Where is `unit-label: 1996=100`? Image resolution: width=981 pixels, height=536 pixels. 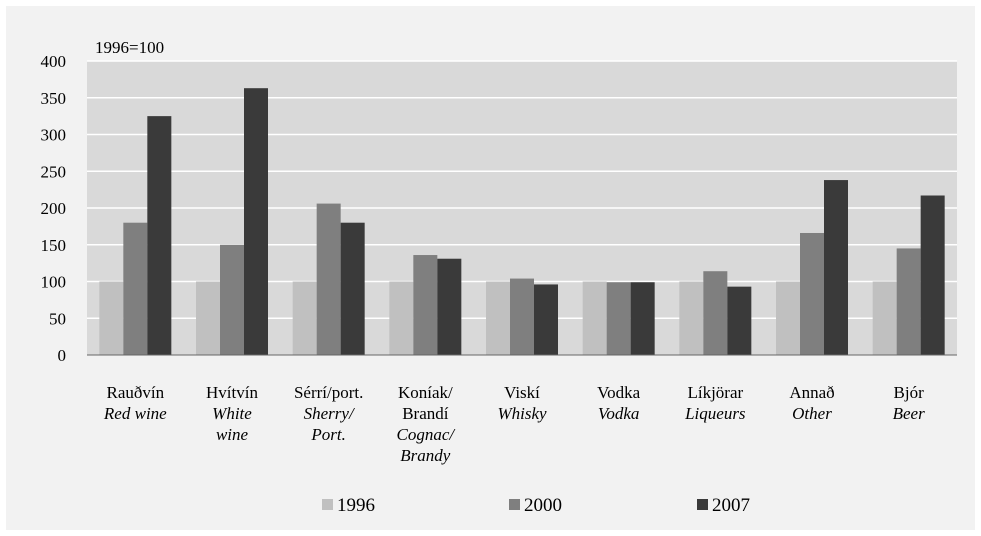
unit-label: 1996=100 is located at coordinates (129, 47).